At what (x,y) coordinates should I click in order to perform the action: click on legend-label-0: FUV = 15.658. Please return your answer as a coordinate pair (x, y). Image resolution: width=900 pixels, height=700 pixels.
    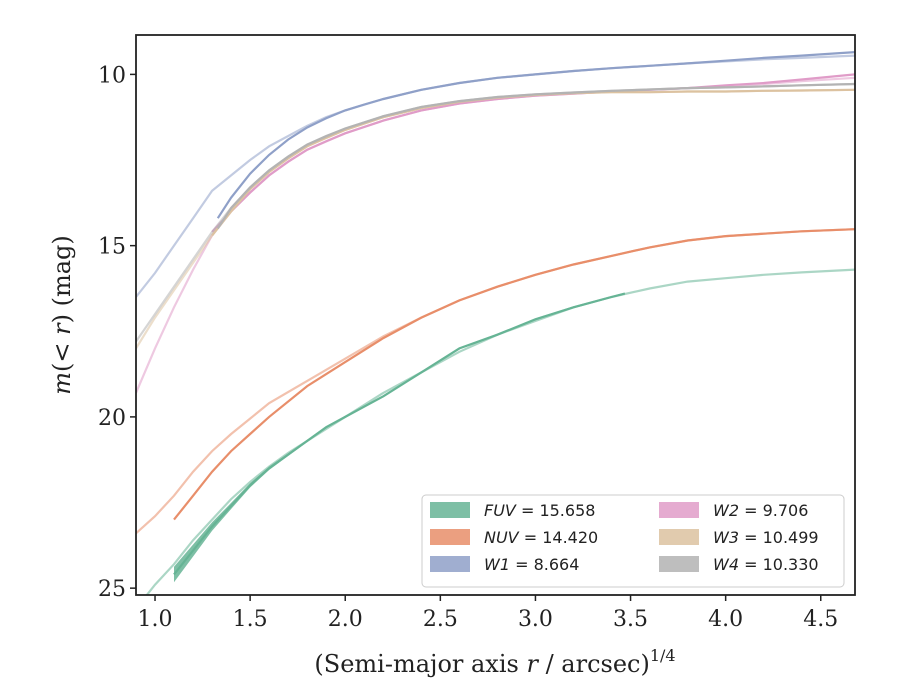
    Looking at the image, I should click on (539, 510).